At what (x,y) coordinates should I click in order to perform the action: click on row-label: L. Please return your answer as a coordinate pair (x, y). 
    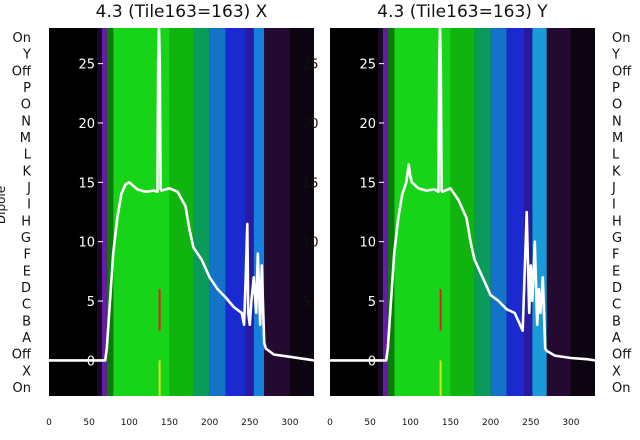
    Looking at the image, I should click on (28, 155).